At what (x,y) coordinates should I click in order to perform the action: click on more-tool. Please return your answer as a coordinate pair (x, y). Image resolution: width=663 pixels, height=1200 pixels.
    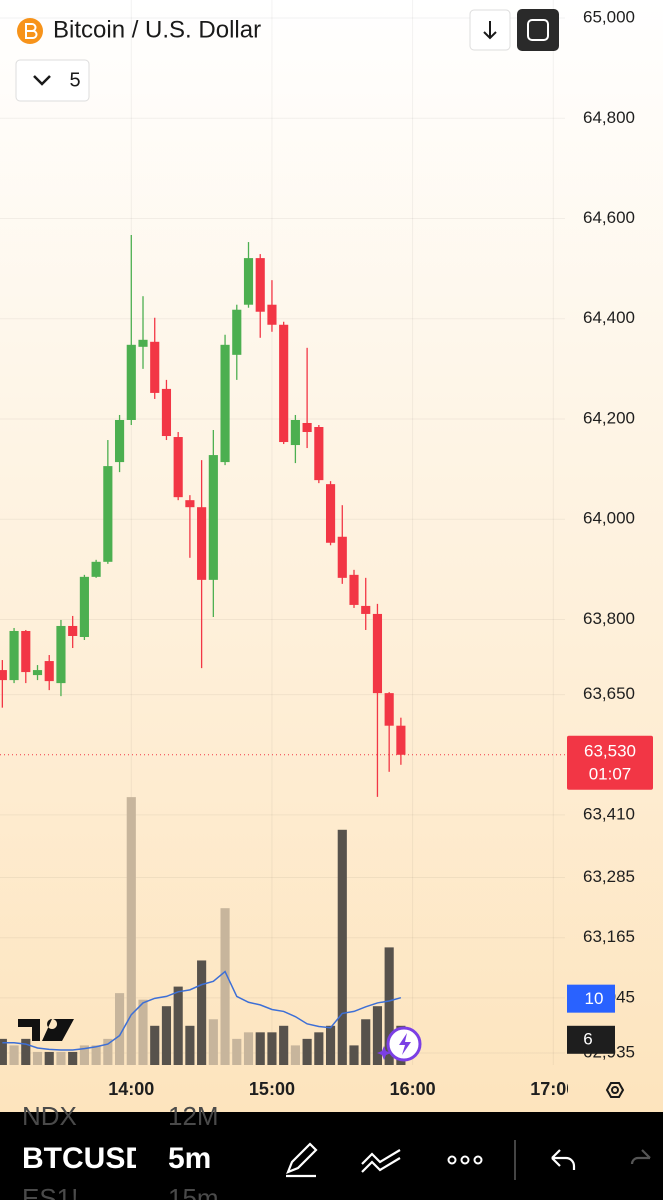
    Looking at the image, I should click on (465, 1160).